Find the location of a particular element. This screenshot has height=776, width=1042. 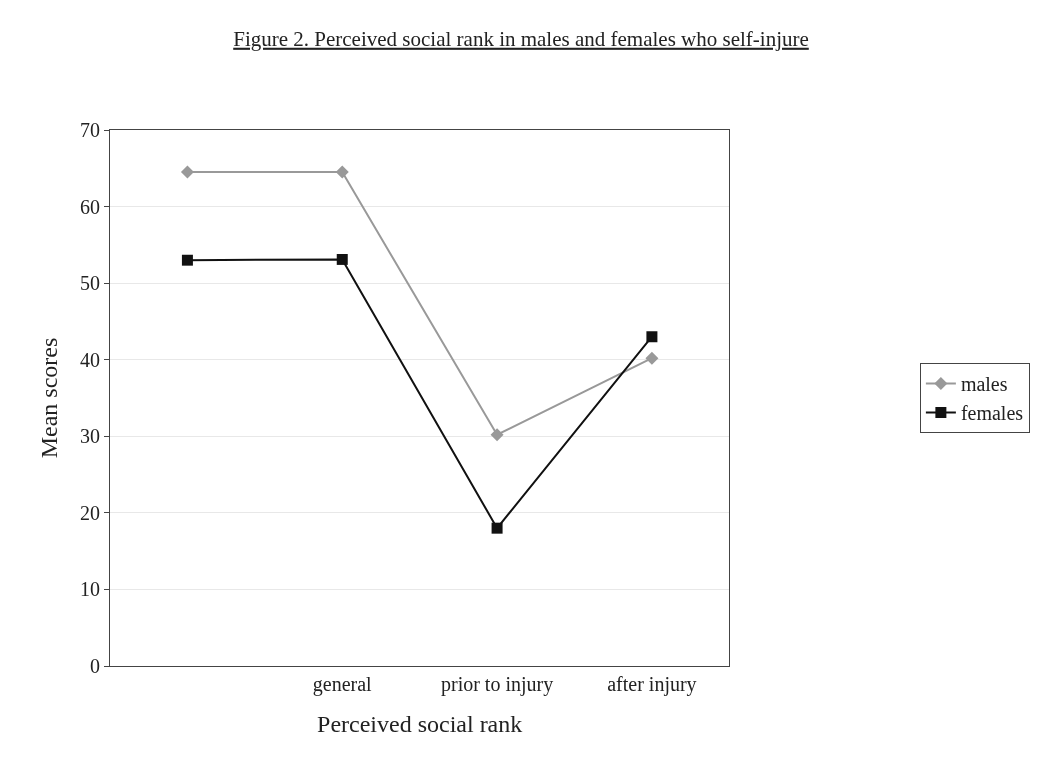

y-tick-label: 40 is located at coordinates (90, 359).